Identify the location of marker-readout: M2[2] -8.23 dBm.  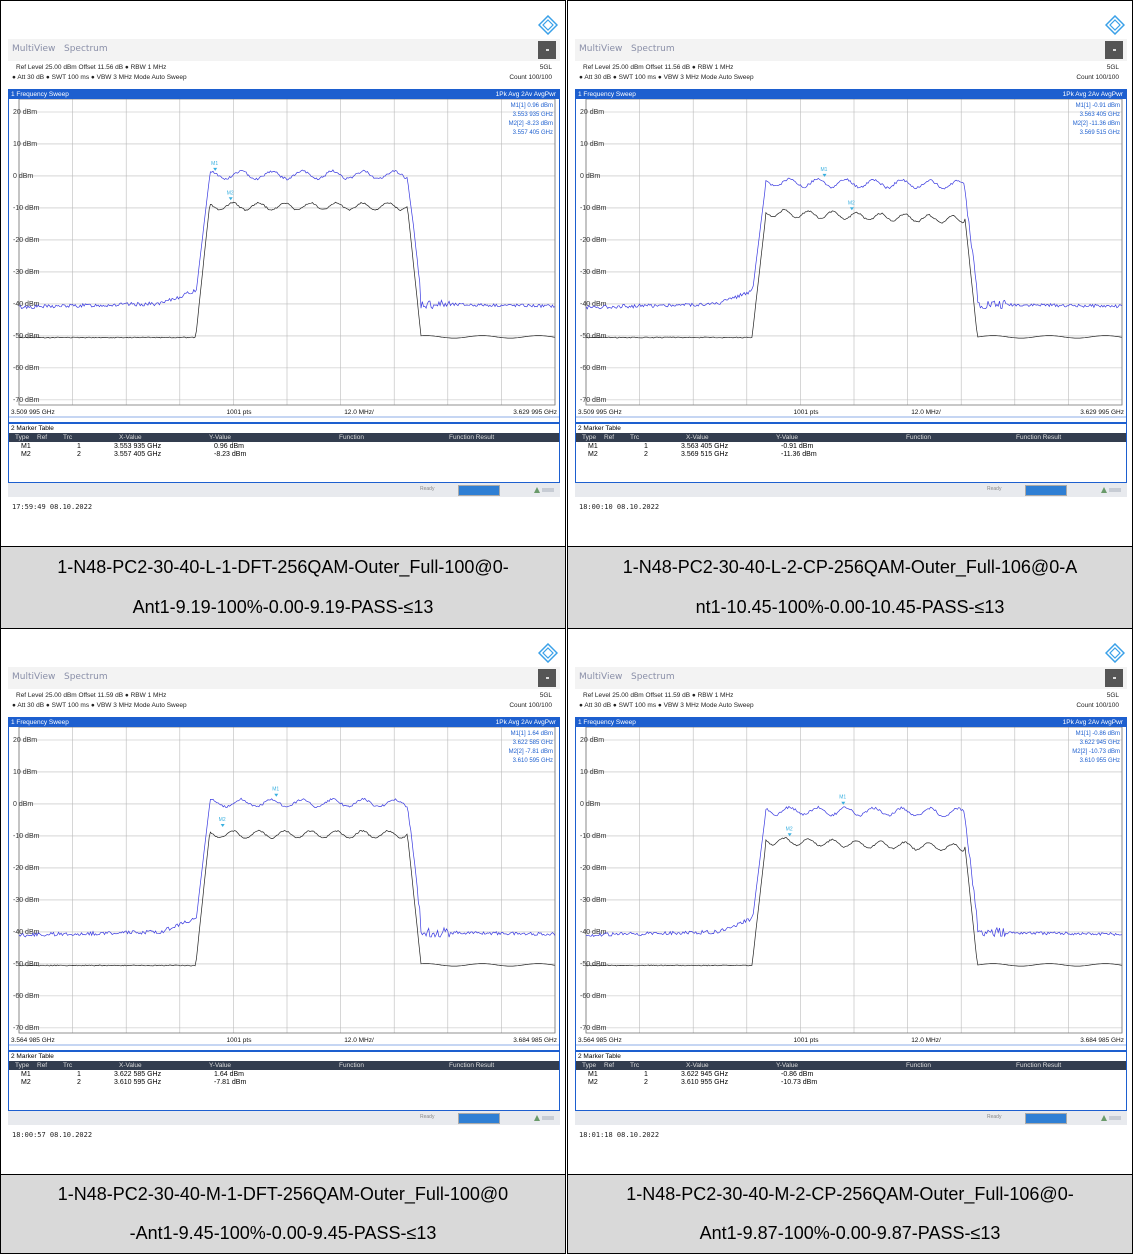
(531, 124).